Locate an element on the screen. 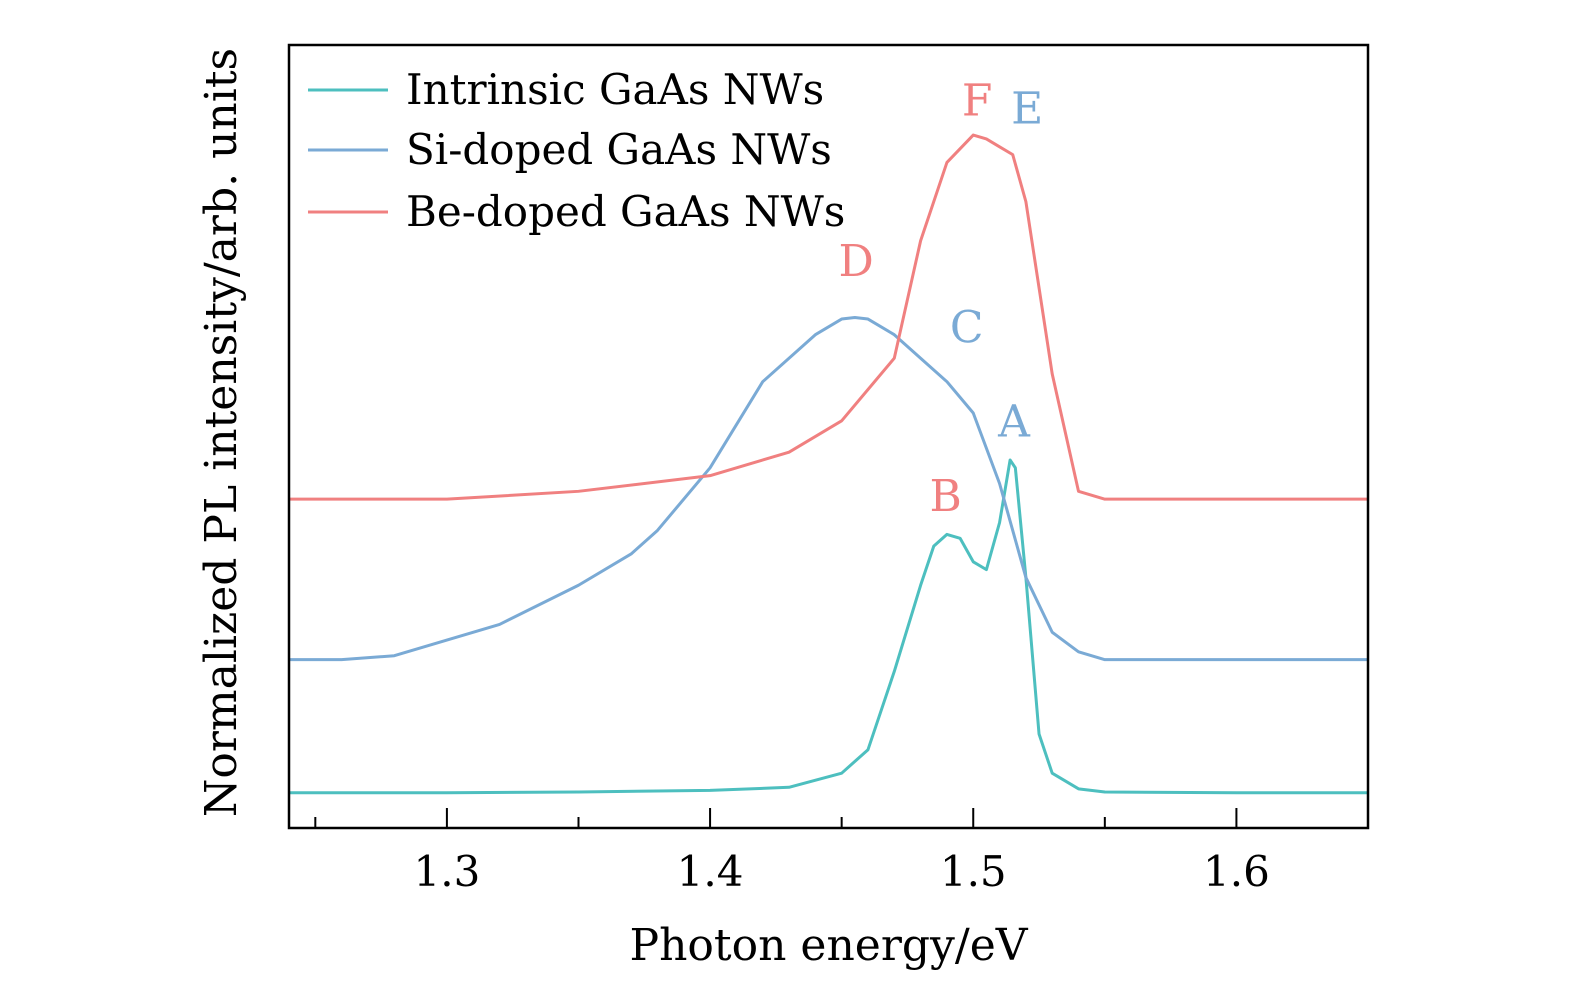  legend-label-intrinsic: Intrinsic GaAs NWs is located at coordinates (615, 89).